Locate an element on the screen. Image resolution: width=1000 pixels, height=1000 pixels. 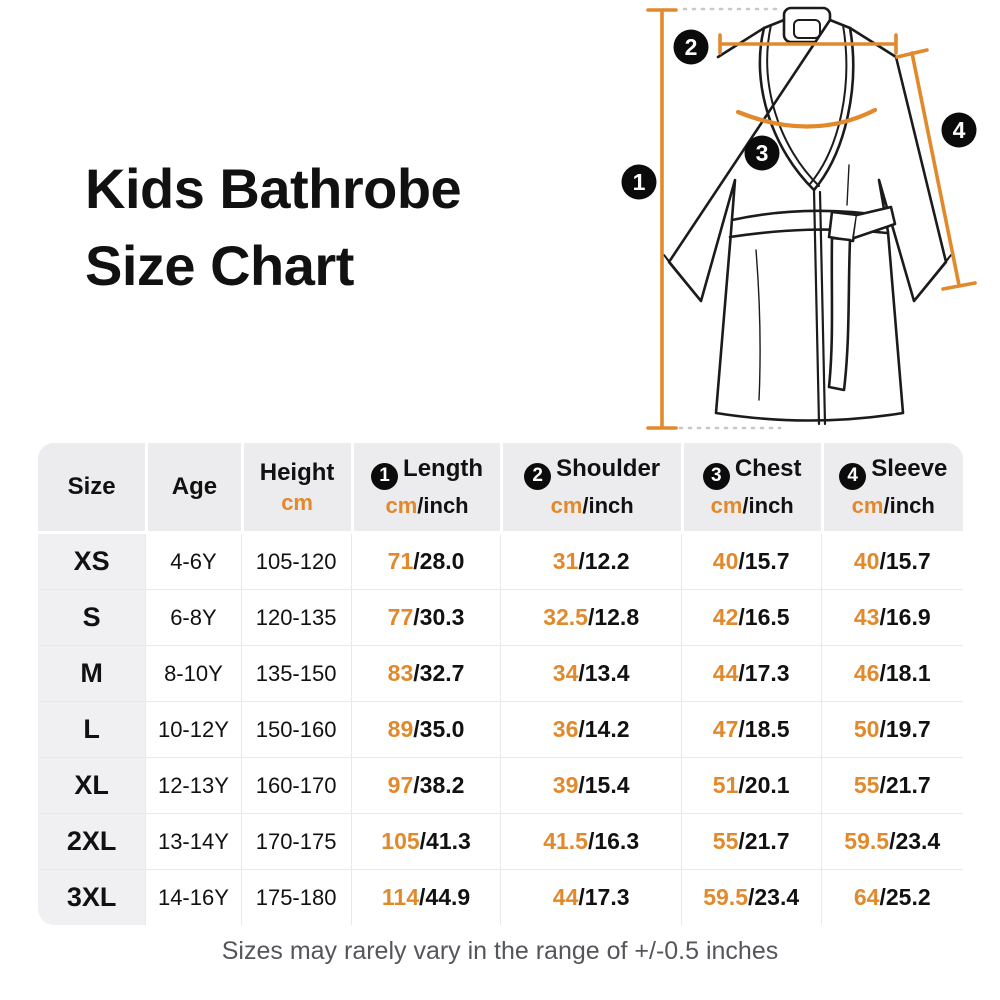
shoulder-cell: 41.5/16.3 is located at coordinates (590, 841).